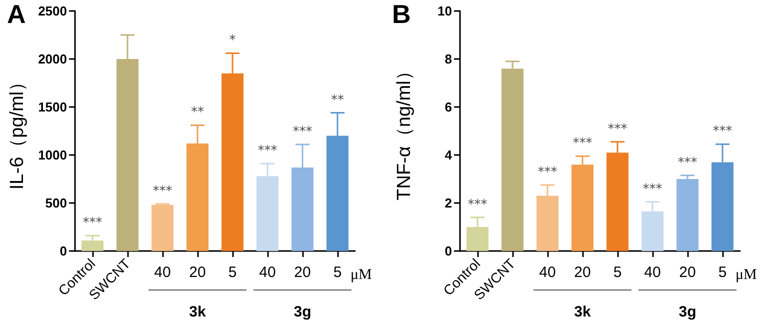  I want to click on y-tick-label: 1500, so click(52, 107).